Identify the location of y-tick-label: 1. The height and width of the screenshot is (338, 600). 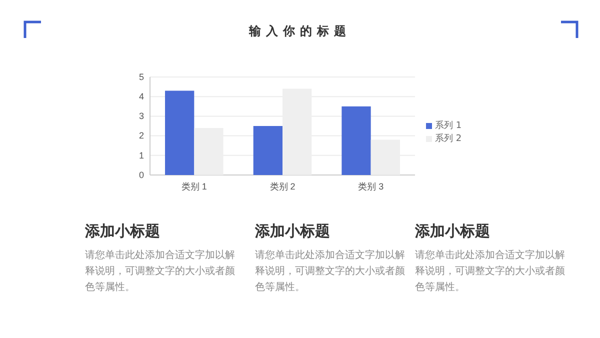
(141, 155).